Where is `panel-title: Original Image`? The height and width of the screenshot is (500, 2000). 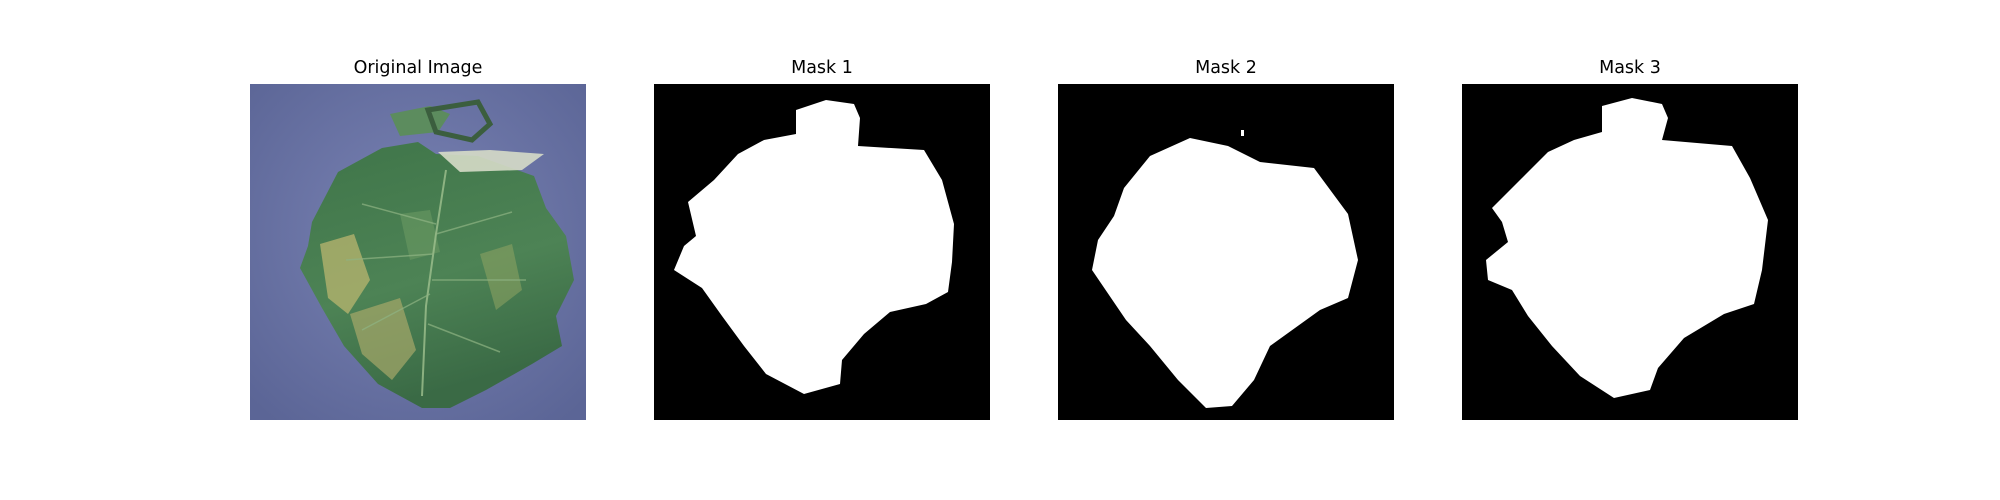 panel-title: Original Image is located at coordinates (418, 68).